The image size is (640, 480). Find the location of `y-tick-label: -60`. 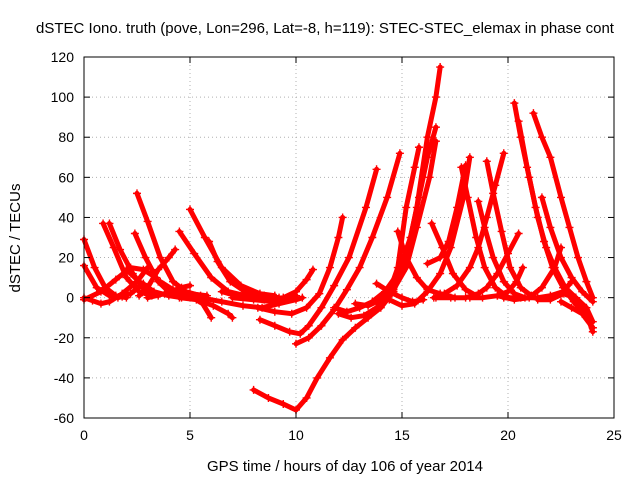

y-tick-label: -60 is located at coordinates (64, 418).